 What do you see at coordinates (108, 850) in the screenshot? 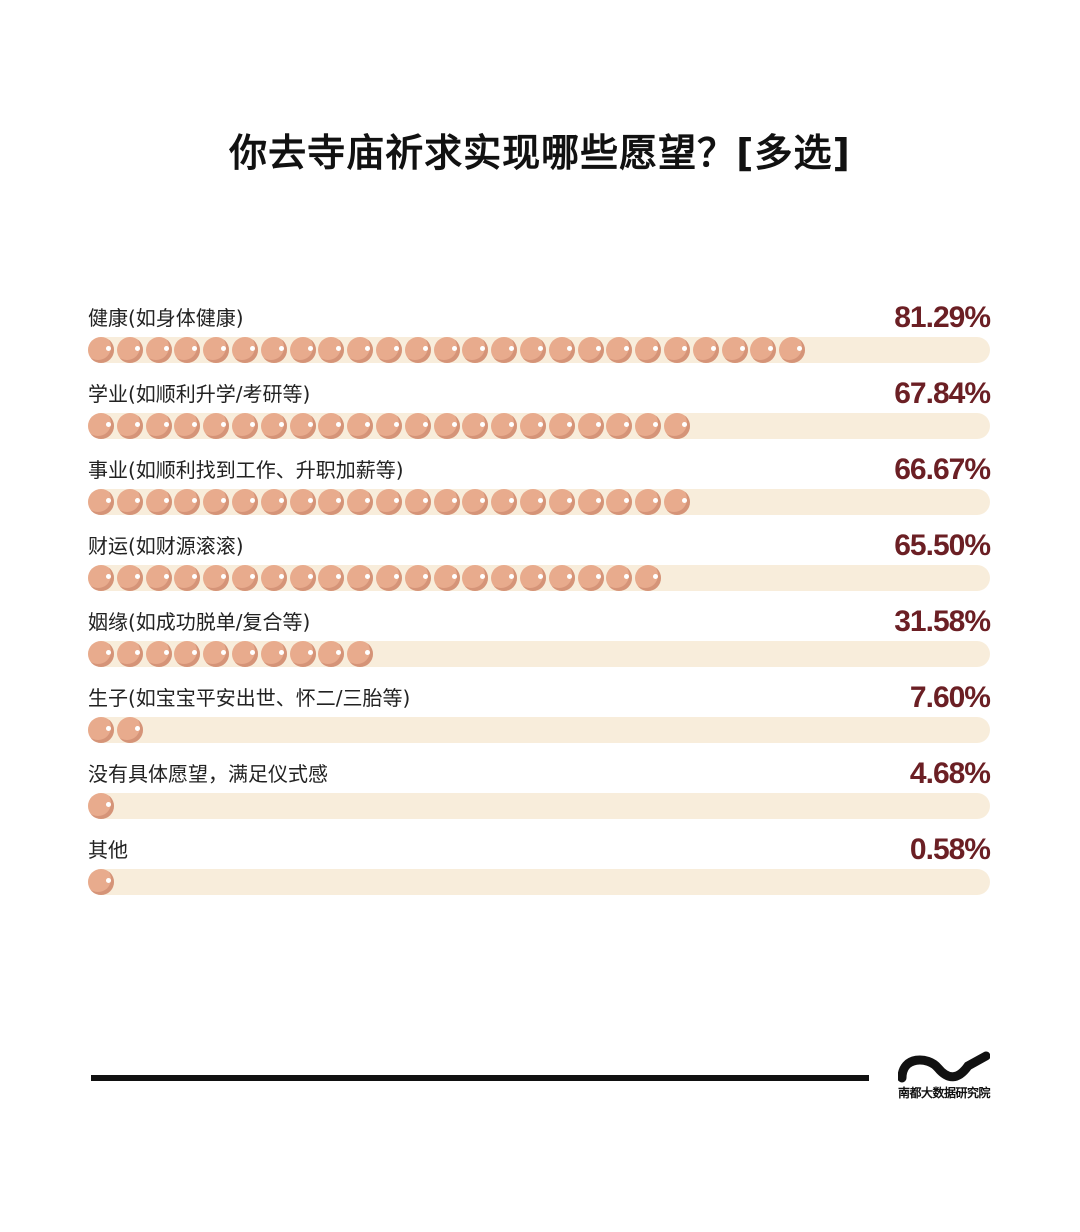
I see `category-label: 其他` at bounding box center [108, 850].